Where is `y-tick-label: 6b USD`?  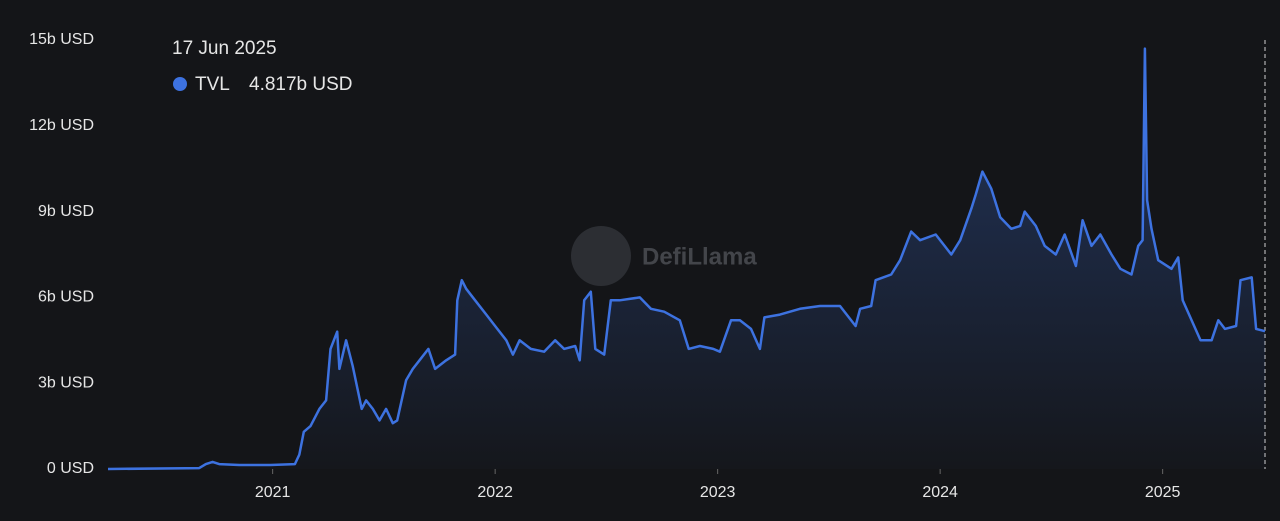
y-tick-label: 6b USD is located at coordinates (66, 297).